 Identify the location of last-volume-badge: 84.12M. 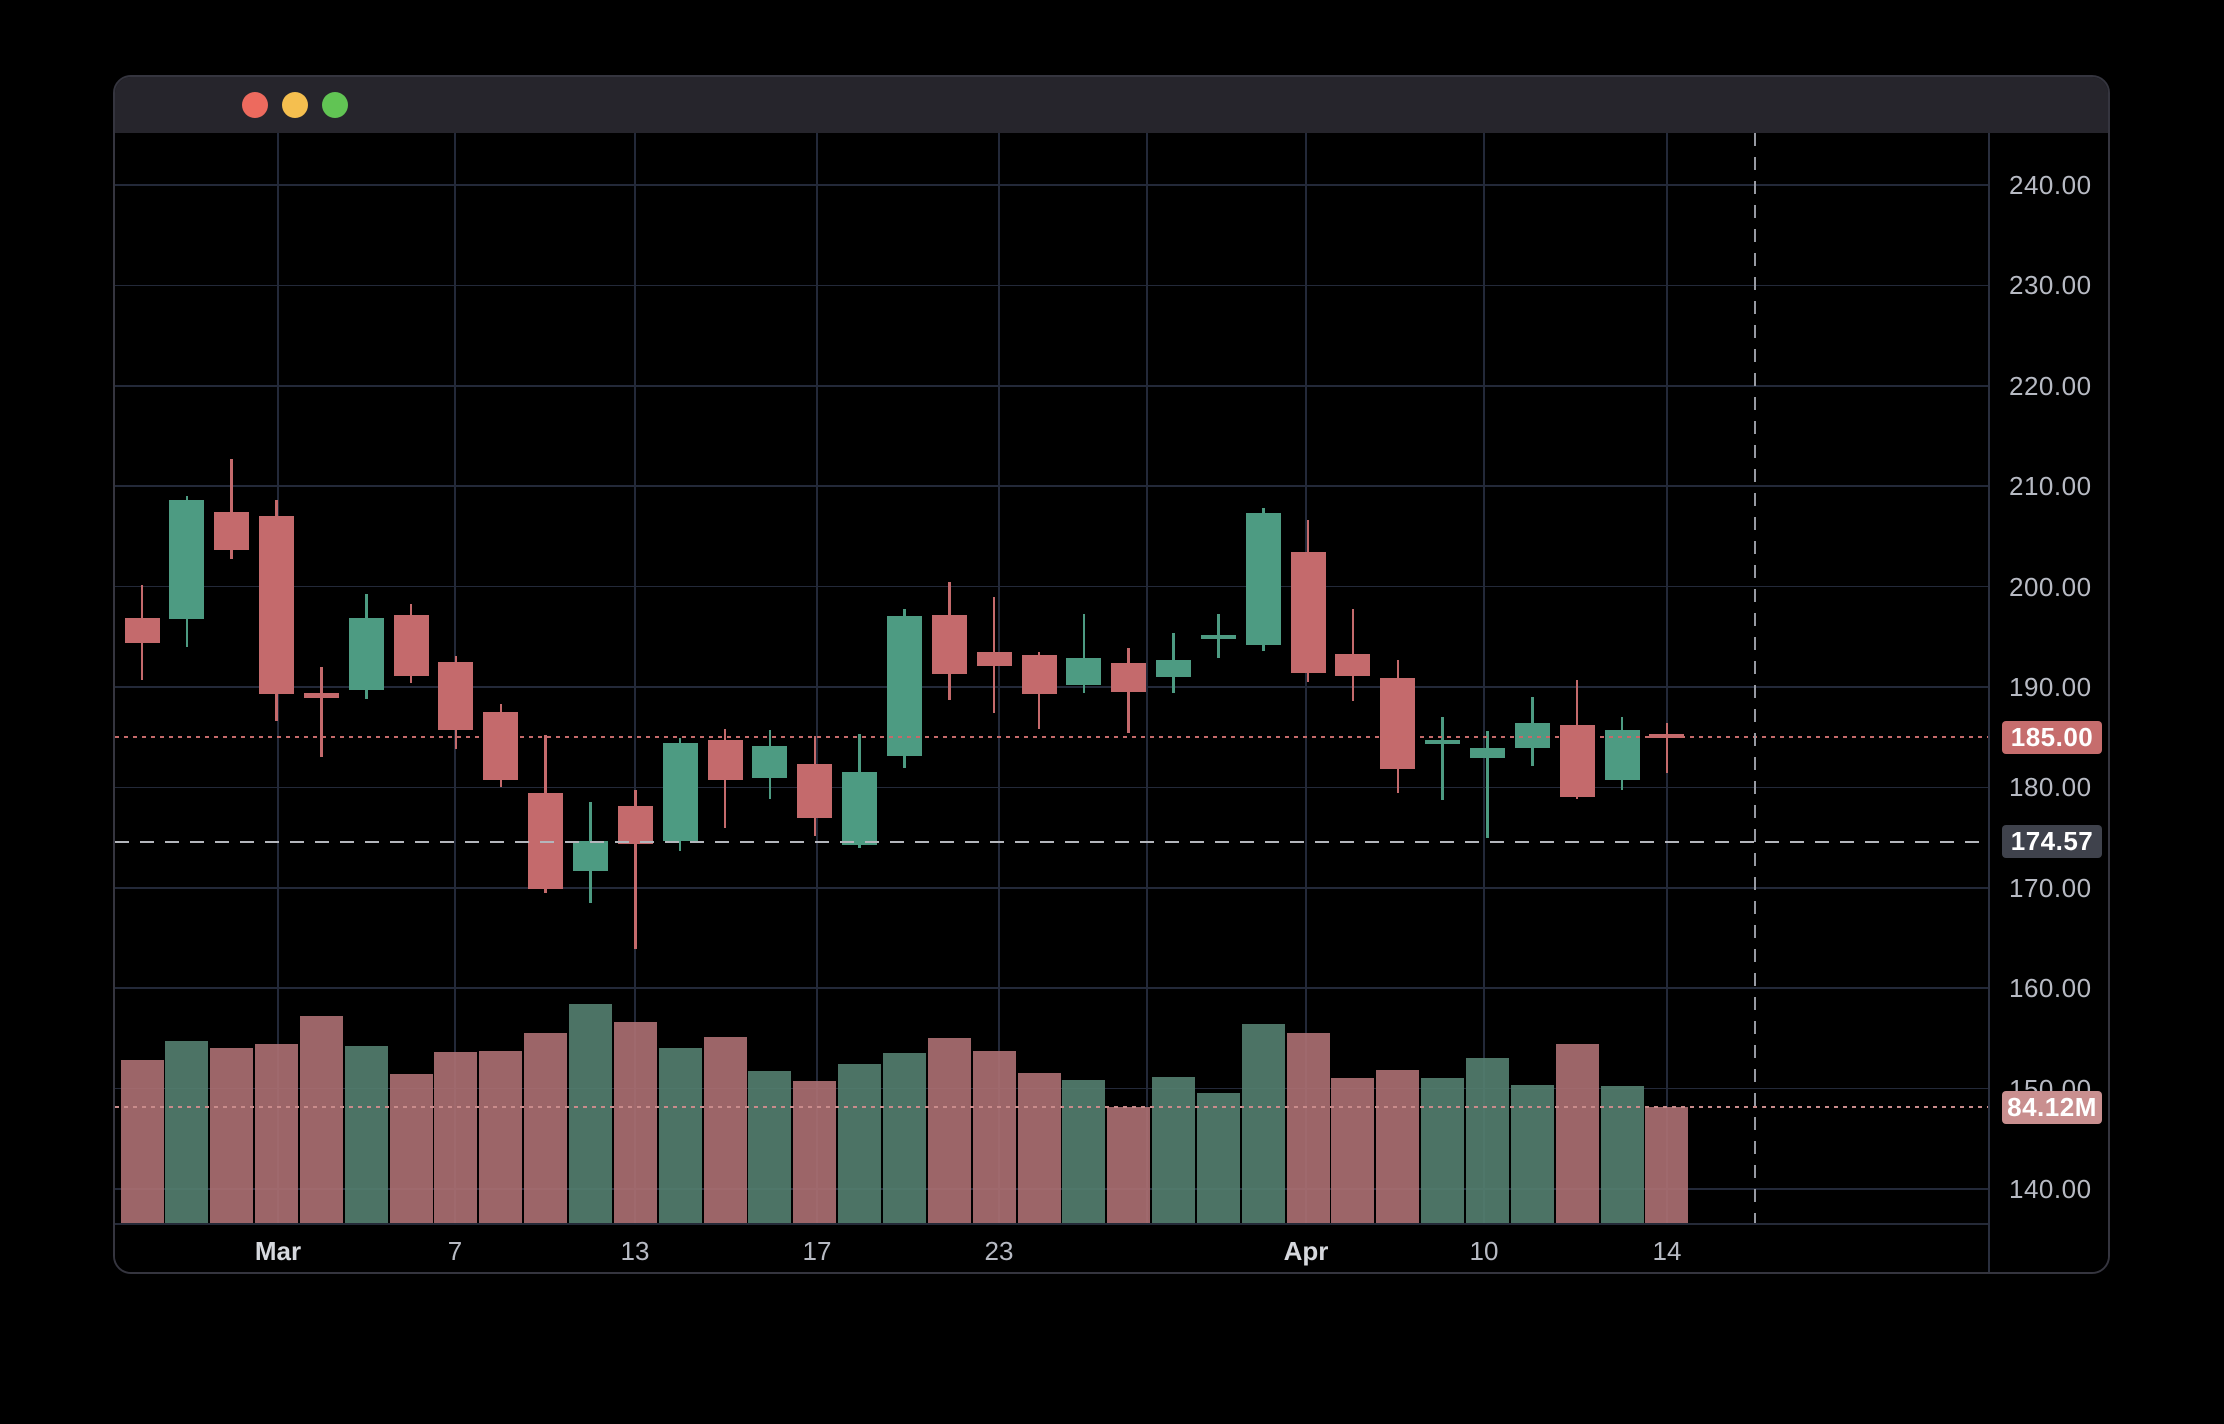
(2052, 1107).